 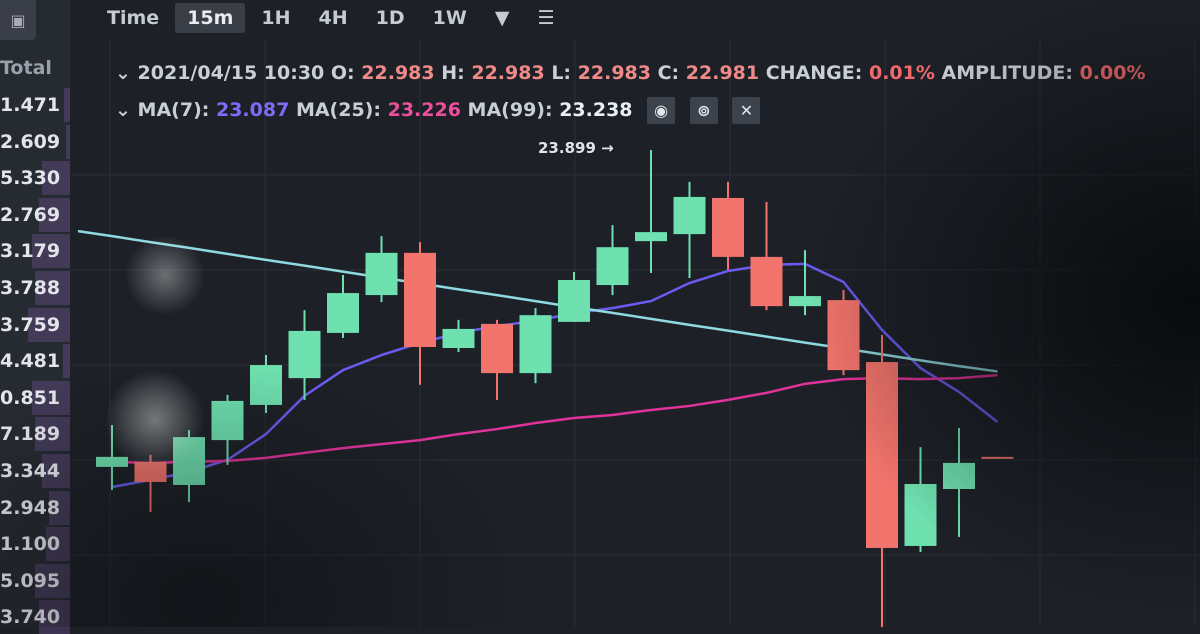 I want to click on datetime: 2021/04/15 10:30, so click(x=231, y=73).